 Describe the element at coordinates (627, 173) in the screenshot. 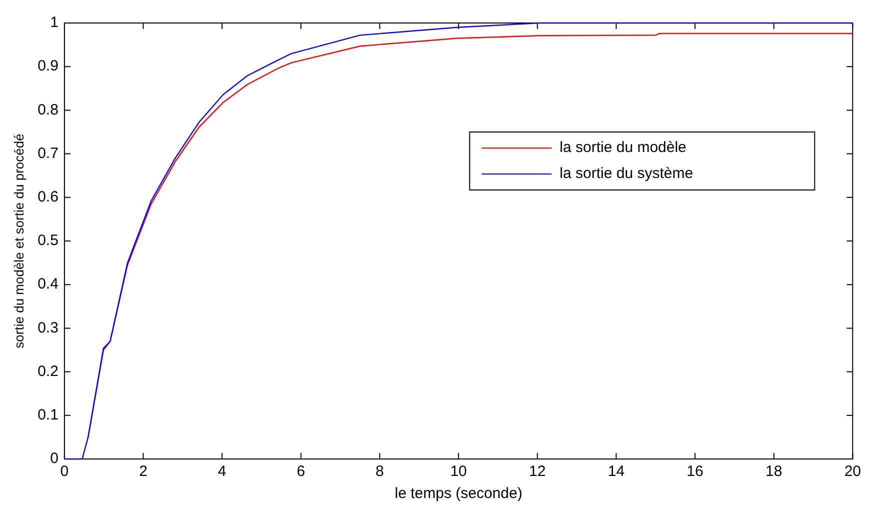

I see `legend-label: la sortie du système` at that location.